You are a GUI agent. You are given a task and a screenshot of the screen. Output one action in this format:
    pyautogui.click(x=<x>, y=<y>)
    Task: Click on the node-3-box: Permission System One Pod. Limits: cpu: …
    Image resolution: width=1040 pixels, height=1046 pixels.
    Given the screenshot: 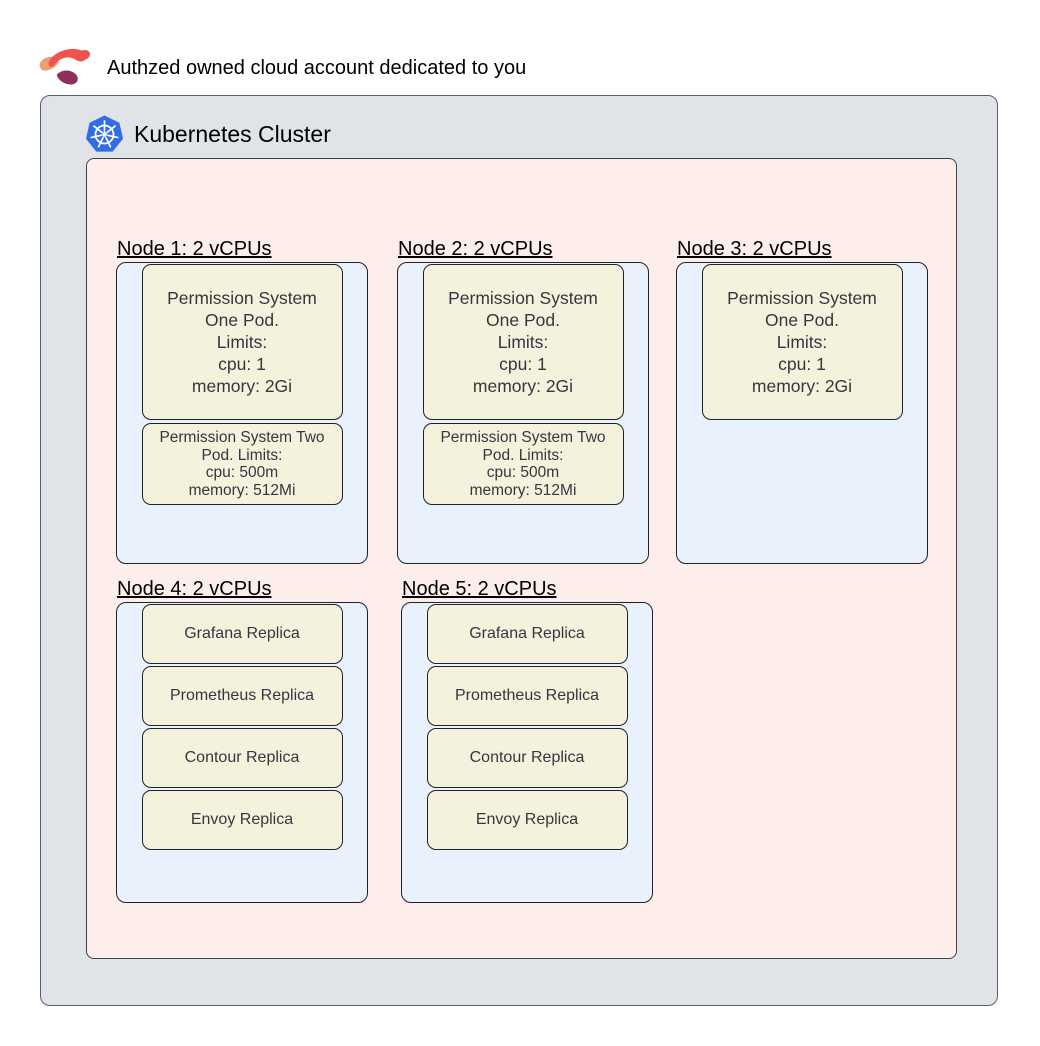 What is the action you would take?
    pyautogui.click(x=802, y=413)
    